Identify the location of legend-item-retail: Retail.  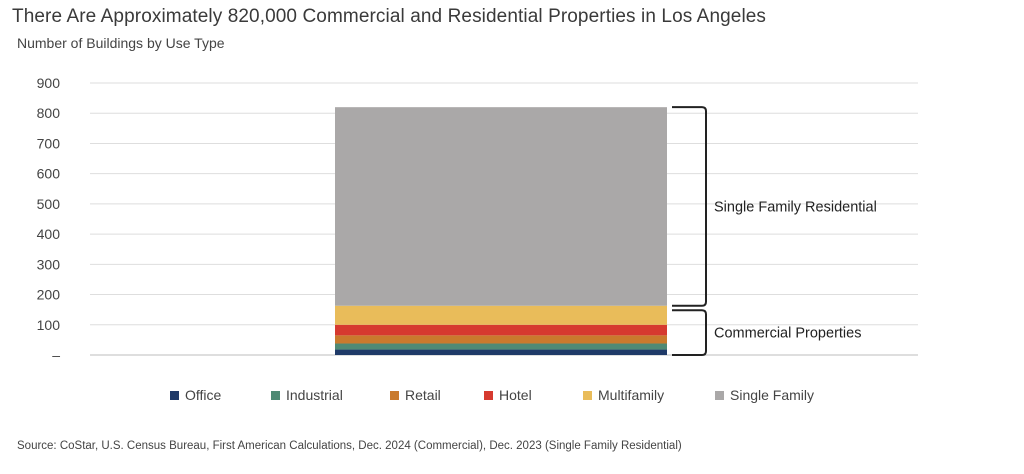
(415, 395).